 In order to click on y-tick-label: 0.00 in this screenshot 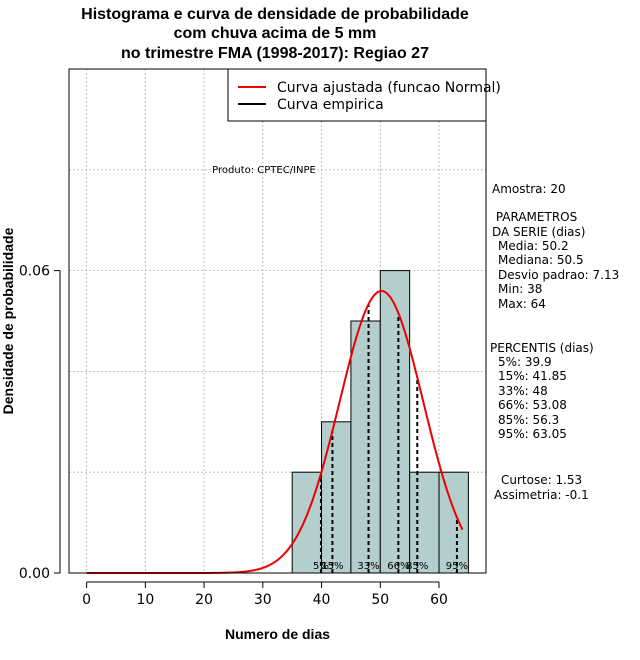, I will do `click(34, 574)`.